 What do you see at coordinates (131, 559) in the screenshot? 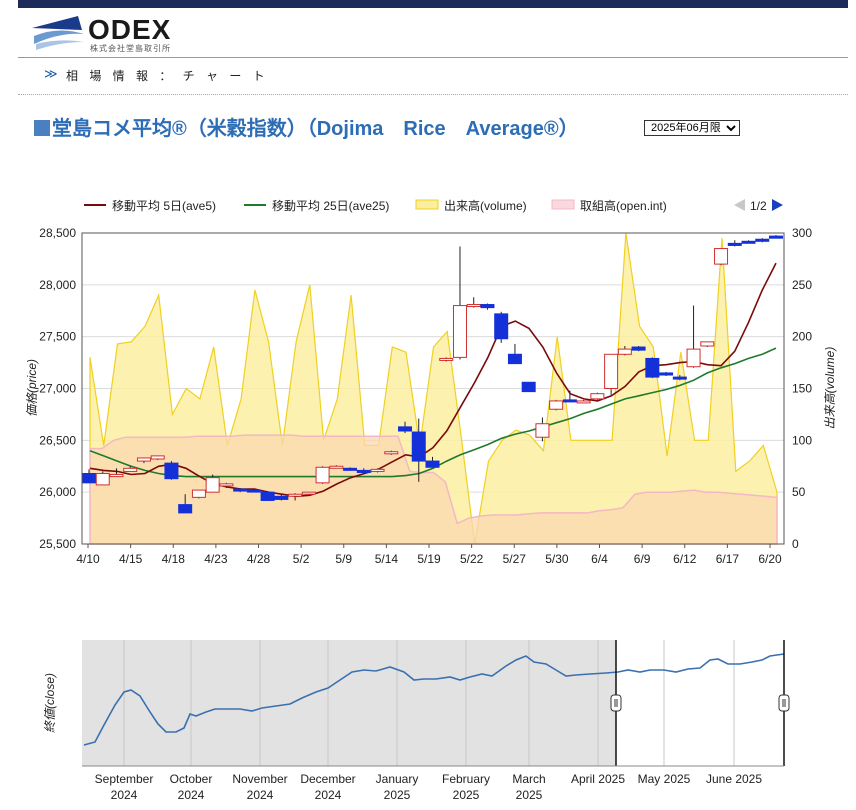
I see `x-tick-label: 4/15` at bounding box center [131, 559].